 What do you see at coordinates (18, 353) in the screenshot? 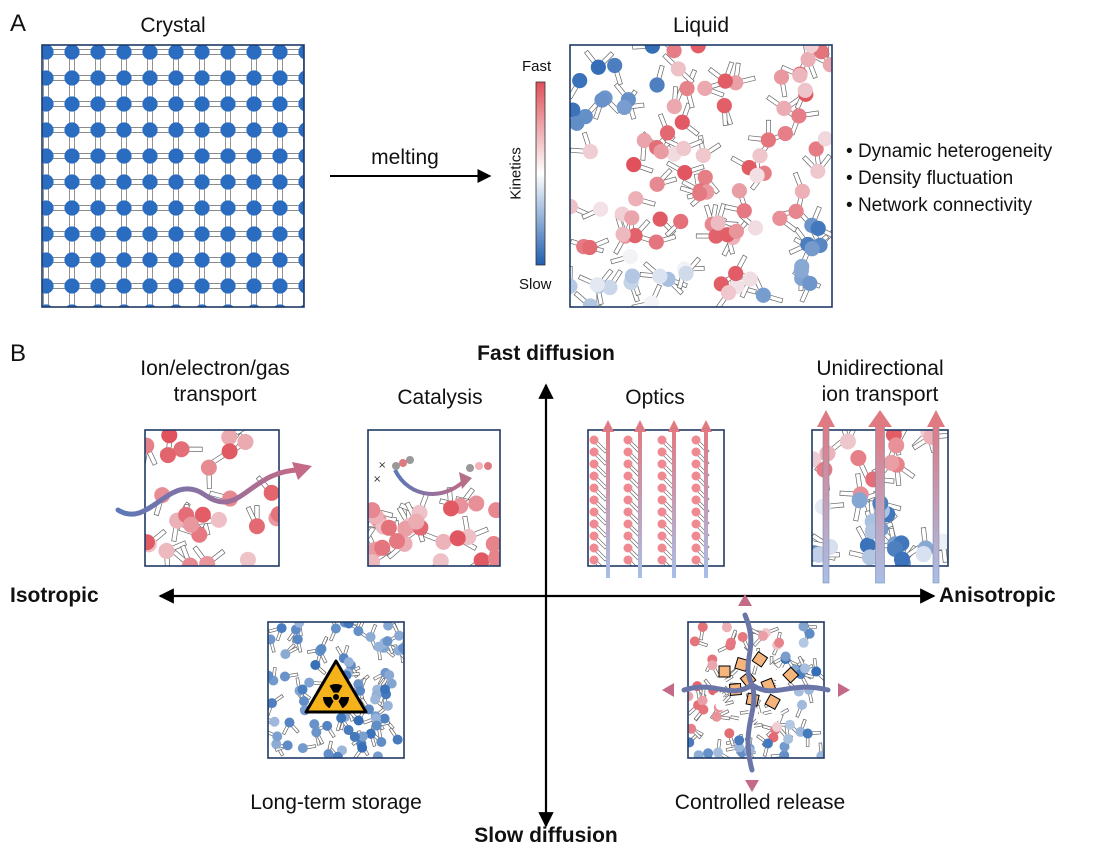
I see `panel-b-letter: B` at bounding box center [18, 353].